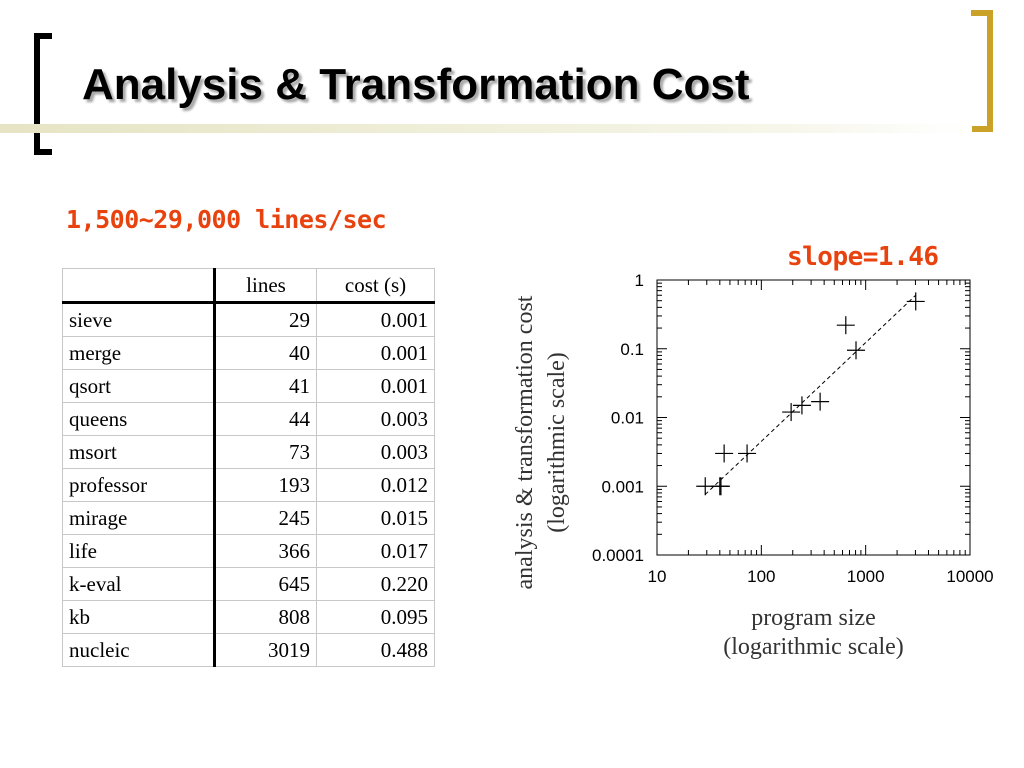 Image resolution: width=1024 pixels, height=768 pixels. What do you see at coordinates (139, 419) in the screenshot?
I see `row-name: queens` at bounding box center [139, 419].